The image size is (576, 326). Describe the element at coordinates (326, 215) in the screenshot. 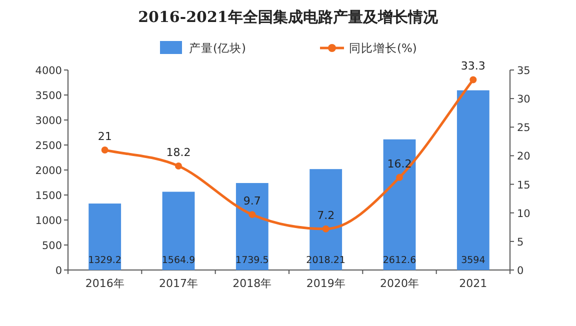

I see `data-label: 7.2` at that location.